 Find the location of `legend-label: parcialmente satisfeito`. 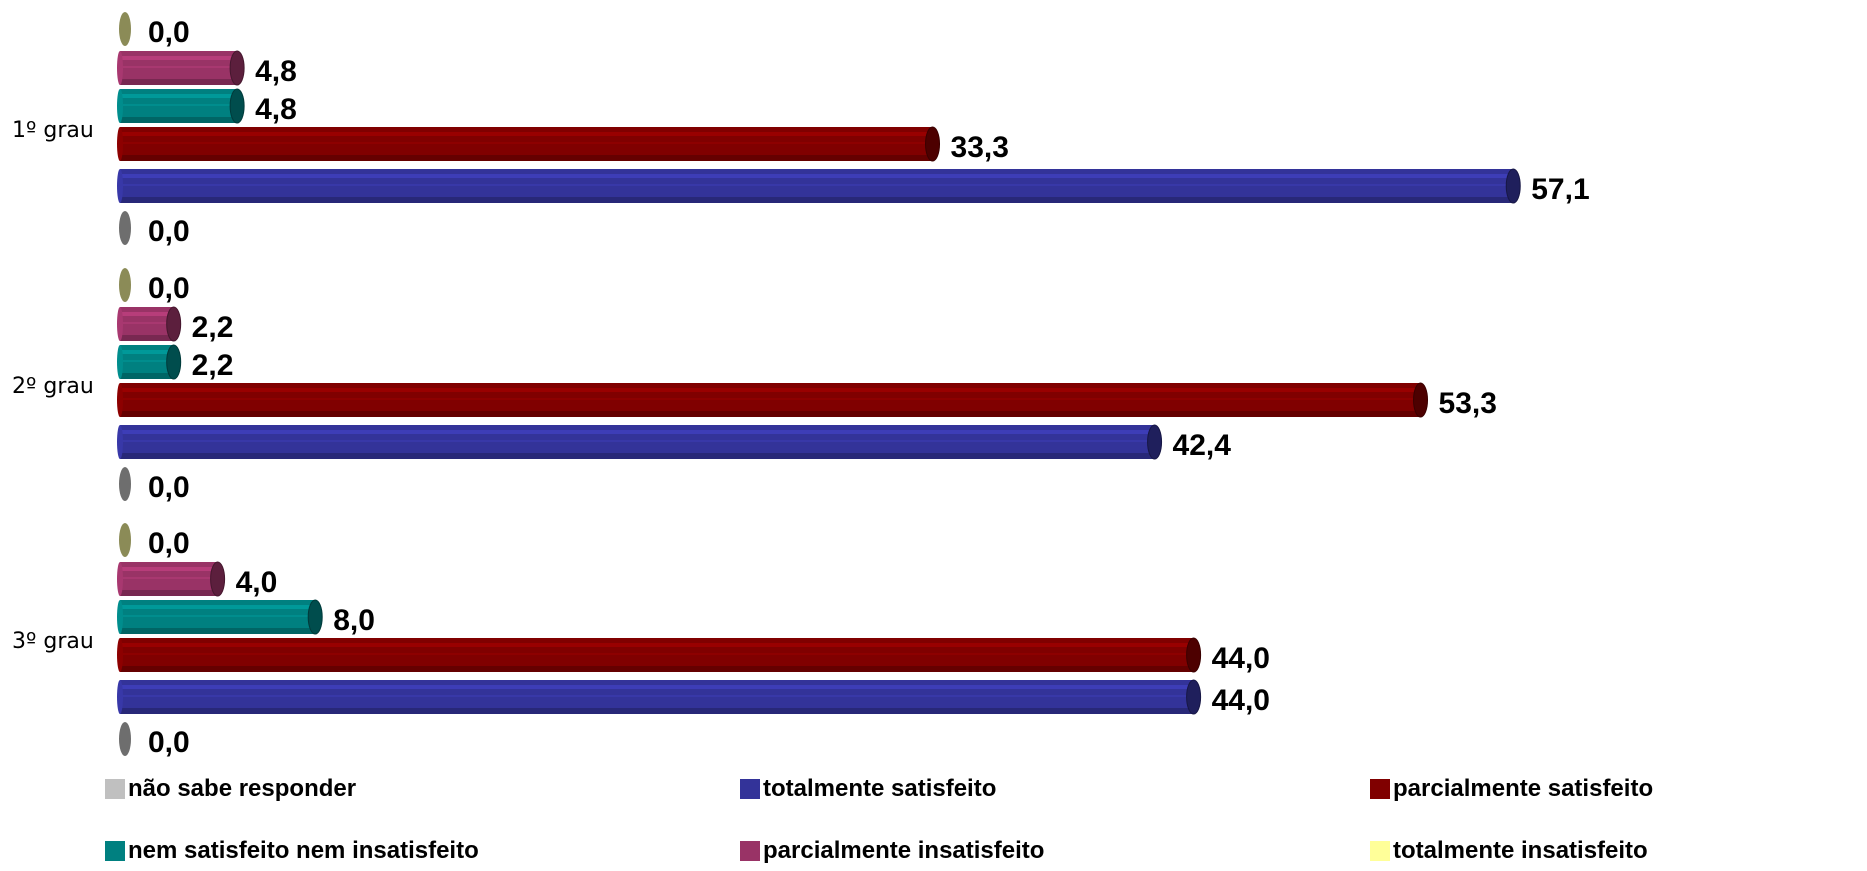

legend-label: parcialmente satisfeito is located at coordinates (1523, 788).